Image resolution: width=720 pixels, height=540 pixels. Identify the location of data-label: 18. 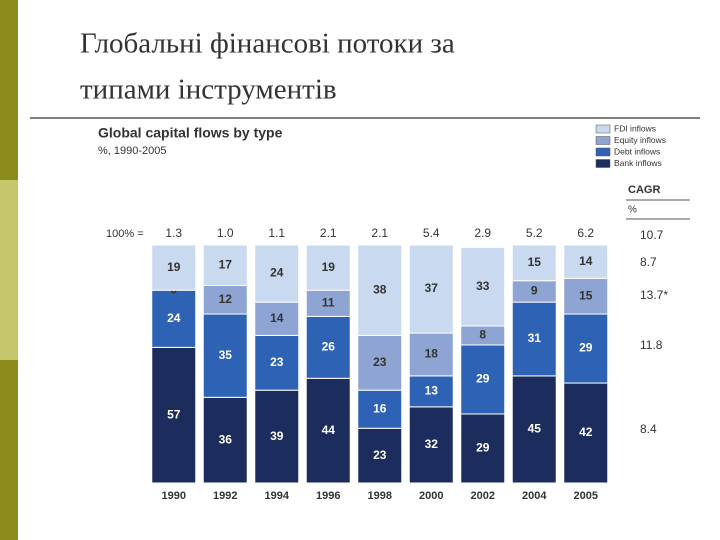
(432, 354).